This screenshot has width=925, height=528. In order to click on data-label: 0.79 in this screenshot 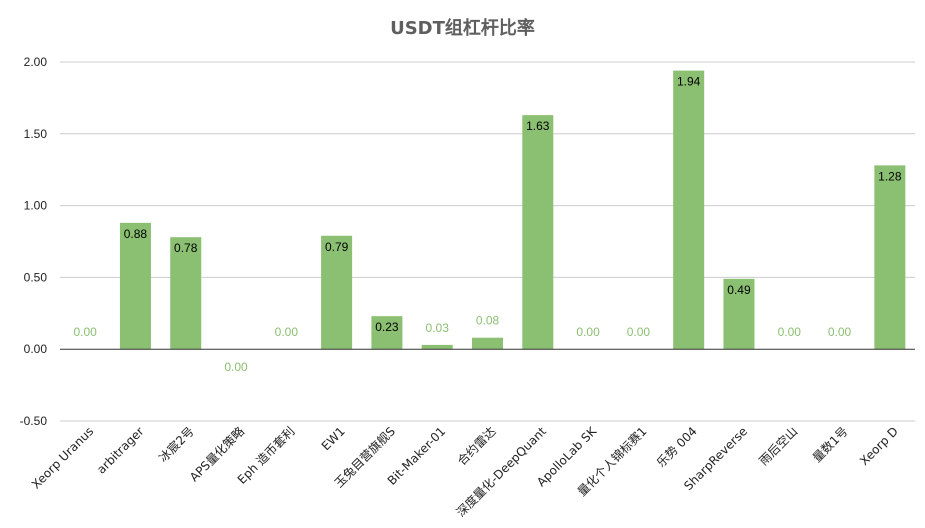, I will do `click(337, 247)`.